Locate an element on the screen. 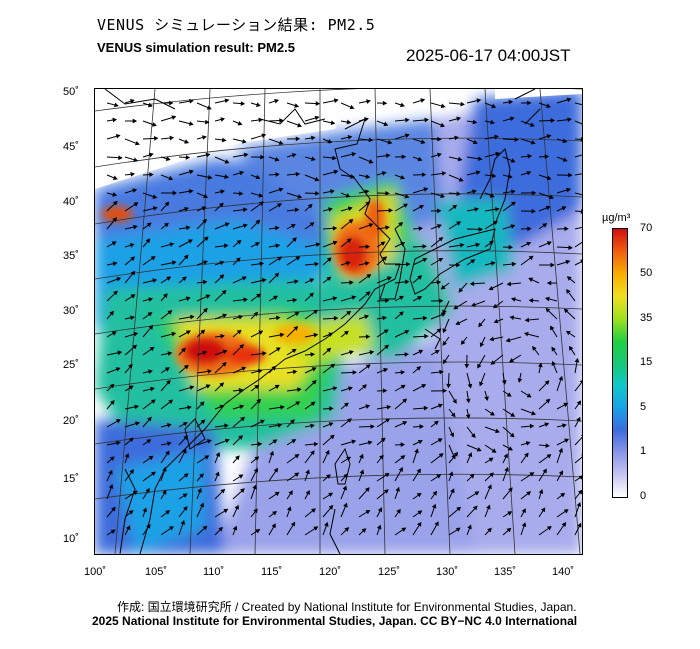 The height and width of the screenshot is (649, 700). colorbar is located at coordinates (620, 363).